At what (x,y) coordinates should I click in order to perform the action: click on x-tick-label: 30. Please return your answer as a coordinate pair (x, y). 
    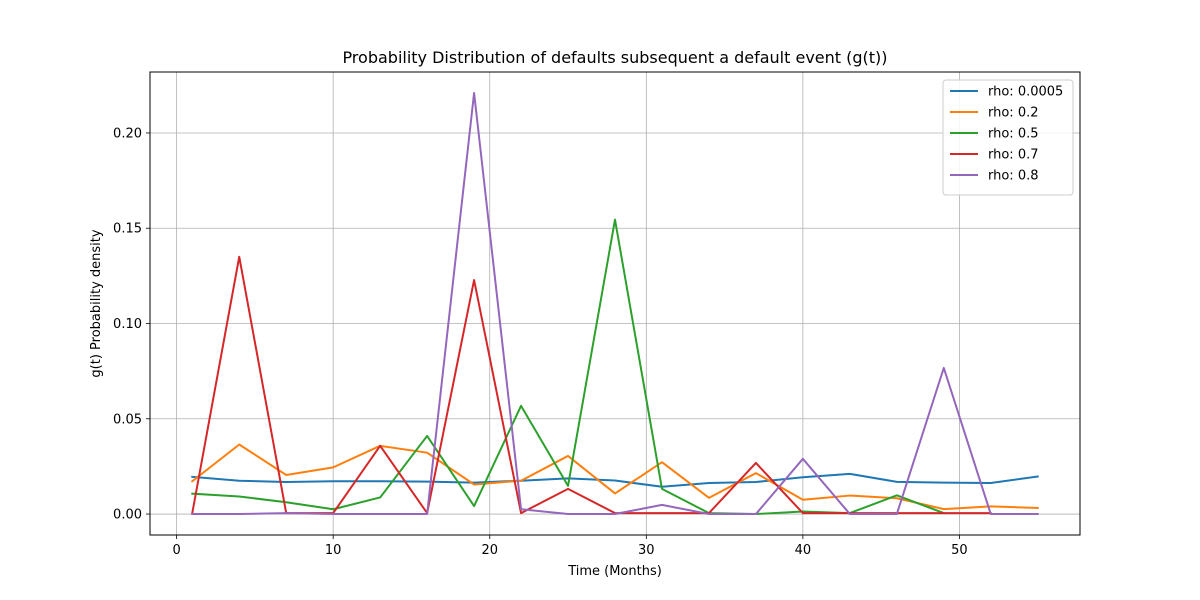
    Looking at the image, I should click on (646, 550).